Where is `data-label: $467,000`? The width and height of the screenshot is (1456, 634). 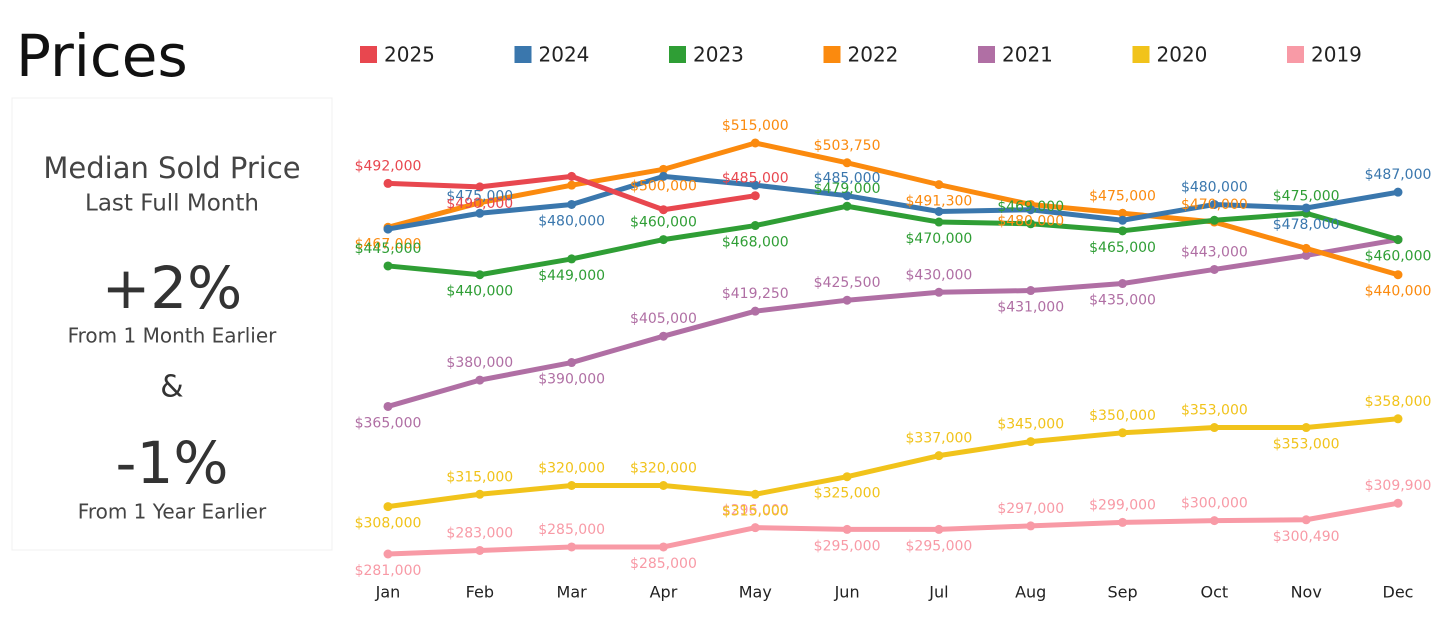
data-label: $467,000 is located at coordinates (388, 244).